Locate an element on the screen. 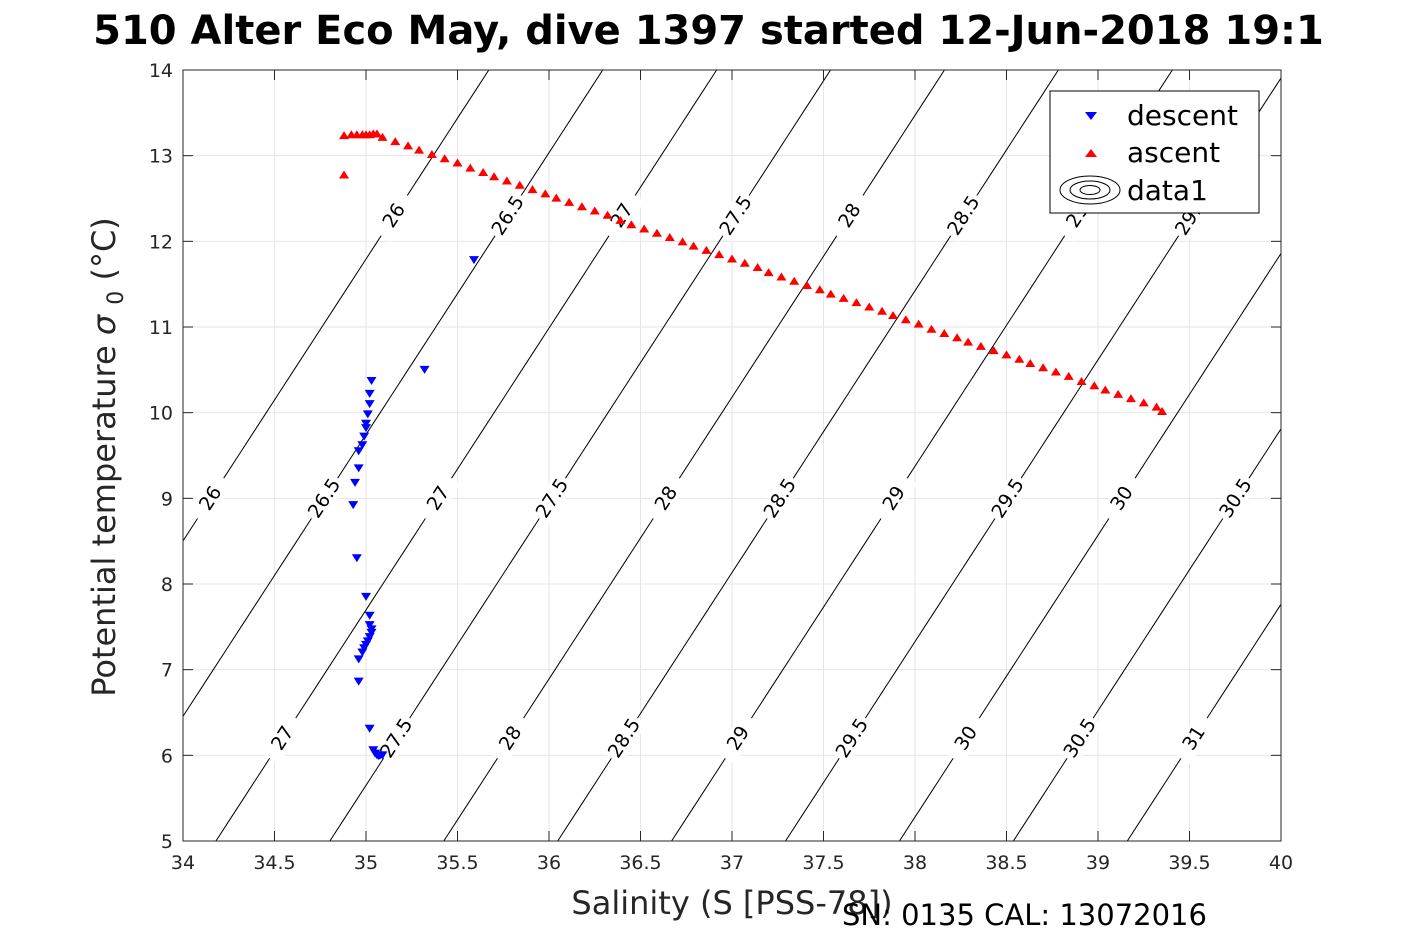 This screenshot has width=1417, height=945. x-tick-label: 38 is located at coordinates (915, 863).